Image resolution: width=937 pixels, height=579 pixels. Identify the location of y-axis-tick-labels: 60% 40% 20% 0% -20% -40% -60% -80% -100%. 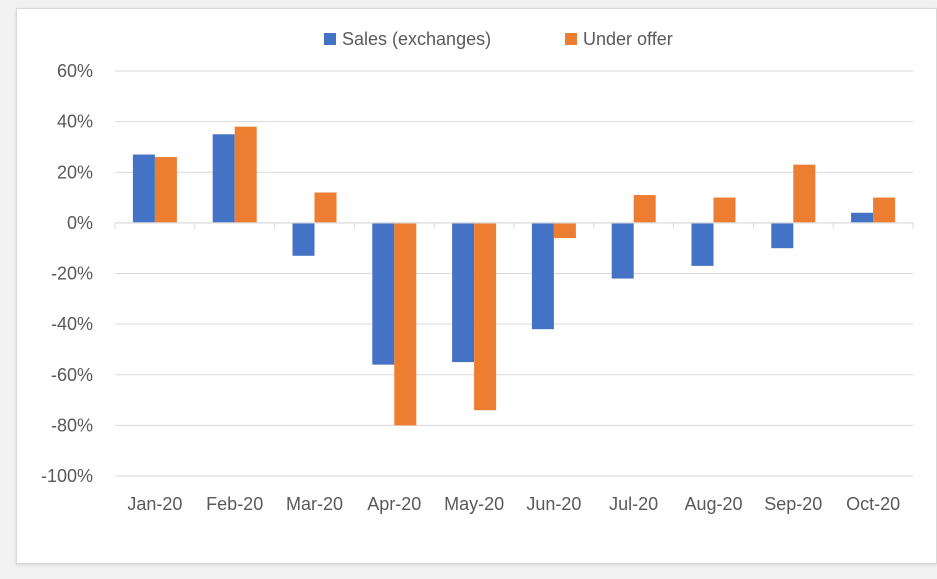
(67, 273).